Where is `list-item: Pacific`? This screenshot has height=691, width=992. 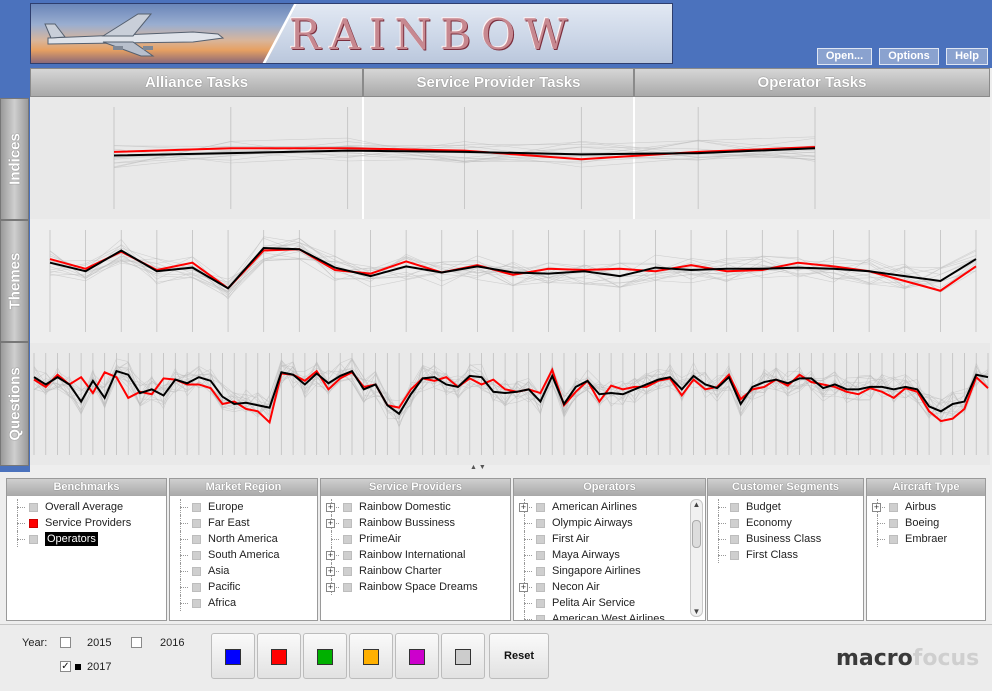 list-item: Pacific is located at coordinates (243, 587).